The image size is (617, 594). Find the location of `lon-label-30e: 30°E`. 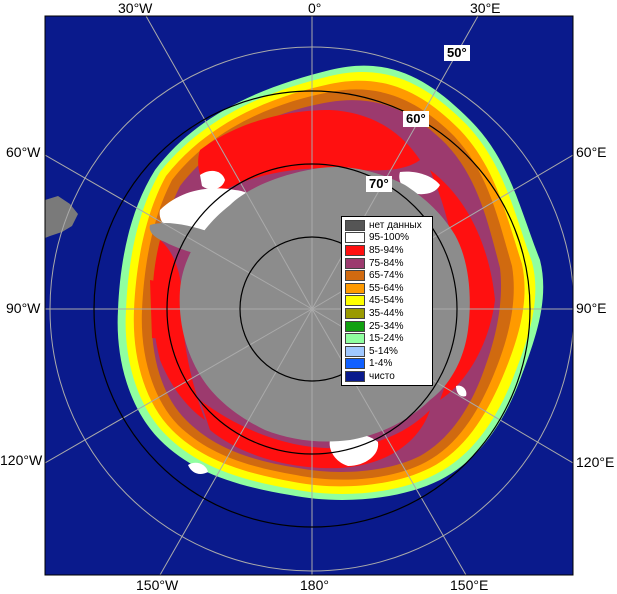

lon-label-30e: 30°E is located at coordinates (485, 8).